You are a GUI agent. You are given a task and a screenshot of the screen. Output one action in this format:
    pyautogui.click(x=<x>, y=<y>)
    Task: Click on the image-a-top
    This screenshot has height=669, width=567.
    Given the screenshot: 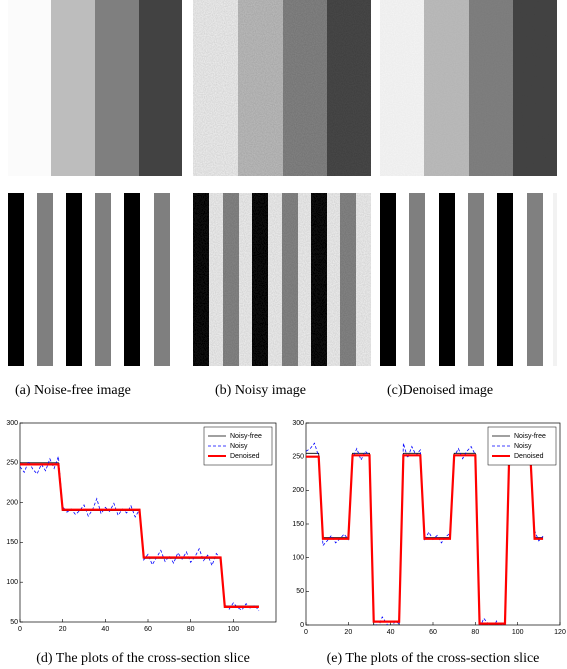 What is the action you would take?
    pyautogui.click(x=95, y=88)
    